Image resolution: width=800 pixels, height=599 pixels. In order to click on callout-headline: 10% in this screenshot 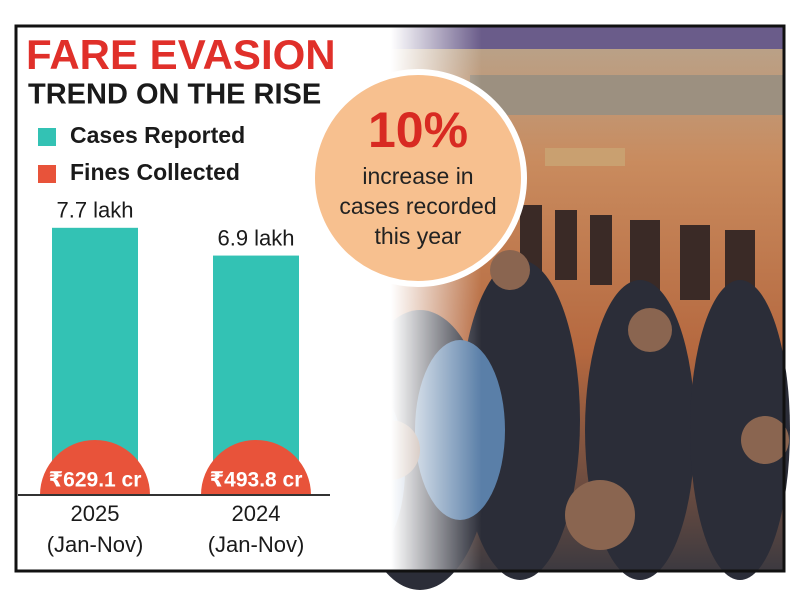, I will do `click(418, 130)`.